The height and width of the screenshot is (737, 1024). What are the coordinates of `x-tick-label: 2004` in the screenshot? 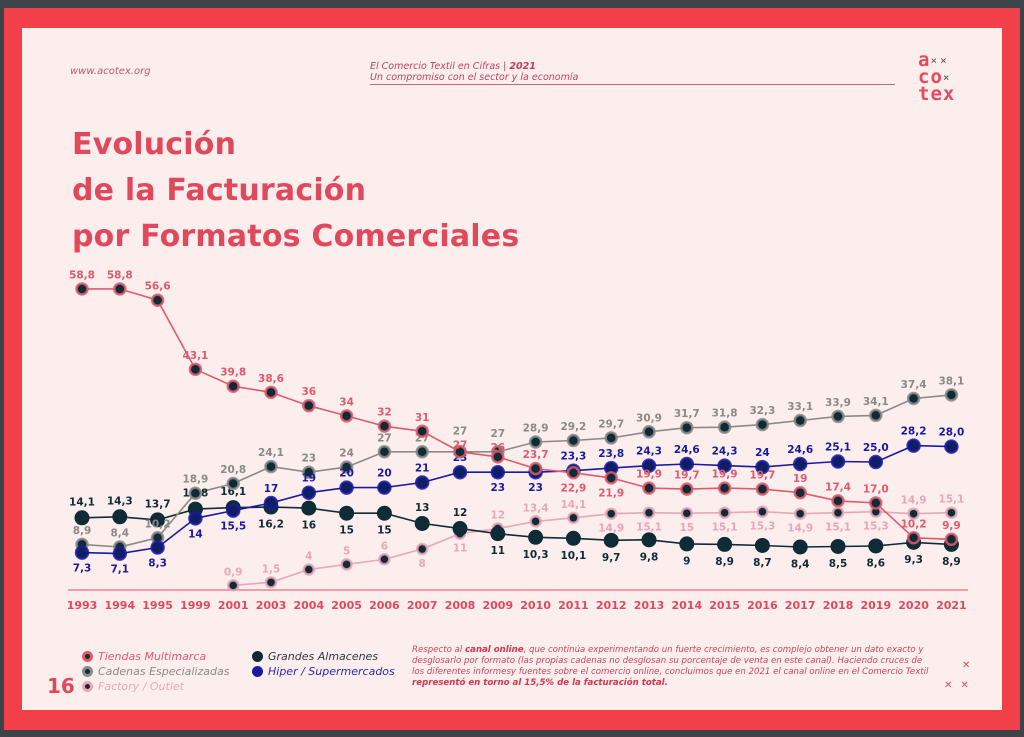 It's located at (308, 605).